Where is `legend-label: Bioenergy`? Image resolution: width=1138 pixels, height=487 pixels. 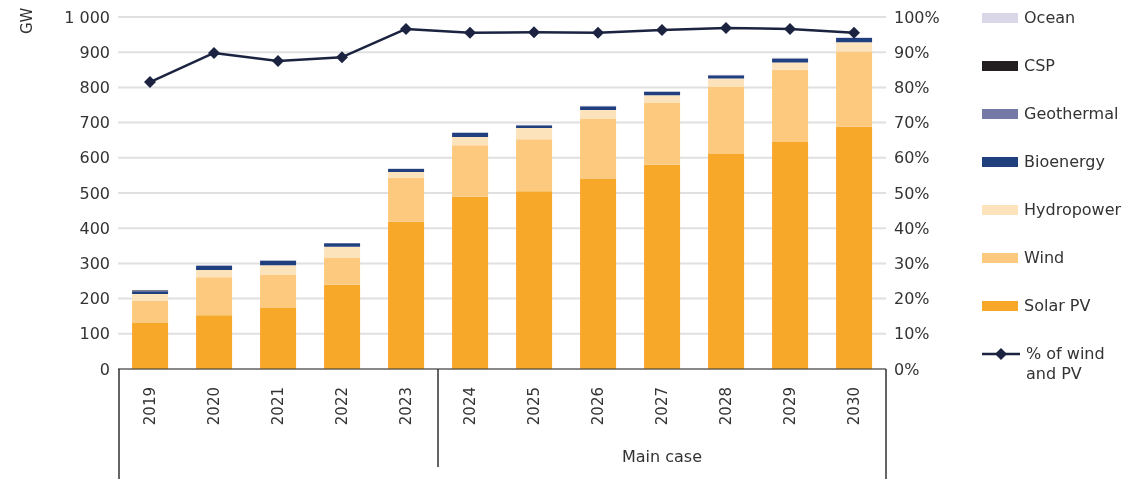 legend-label: Bioenergy is located at coordinates (1064, 162).